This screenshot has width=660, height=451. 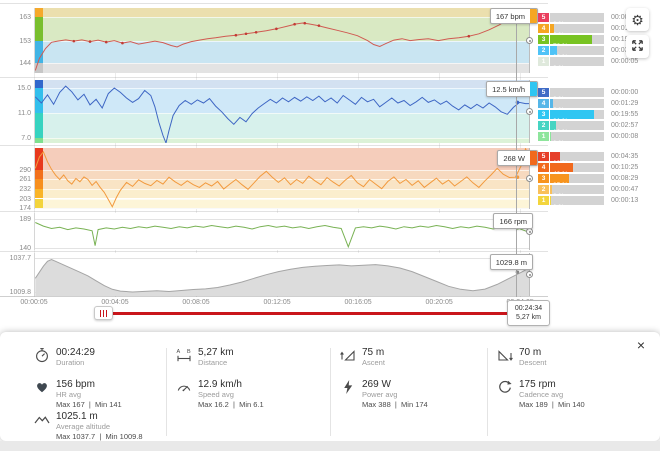 I want to click on y-tick-label: 144, so click(x=25, y=64).